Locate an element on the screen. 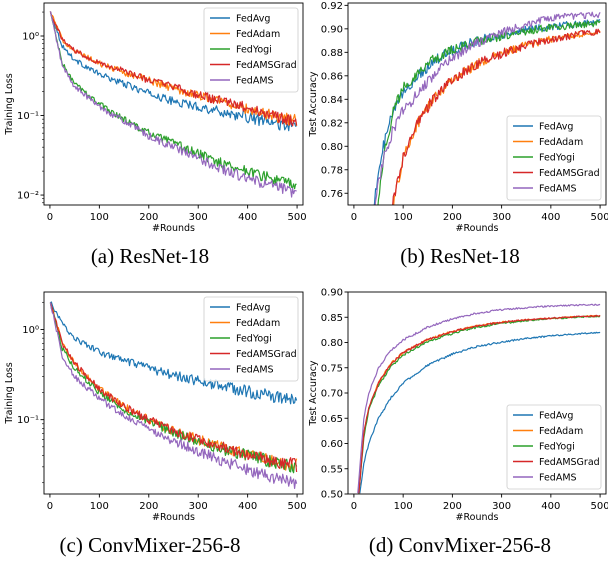 This screenshot has width=608, height=563. caption-d: (d) ConvMixer-256-8 is located at coordinates (460, 545).